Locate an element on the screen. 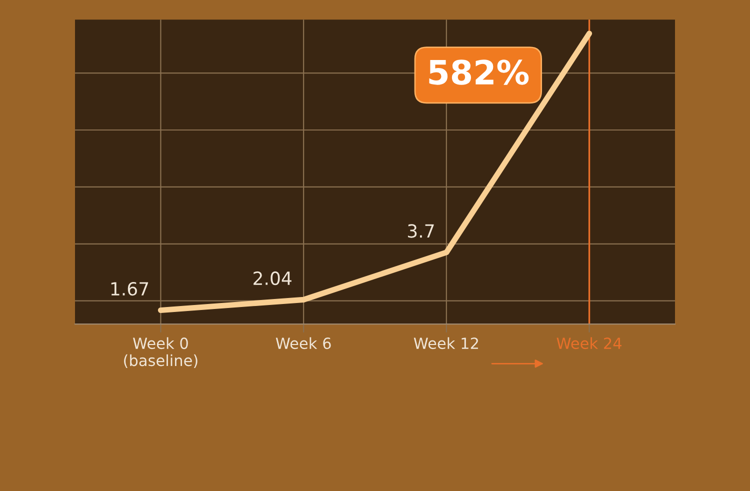  data-label: 3.7 is located at coordinates (421, 231).